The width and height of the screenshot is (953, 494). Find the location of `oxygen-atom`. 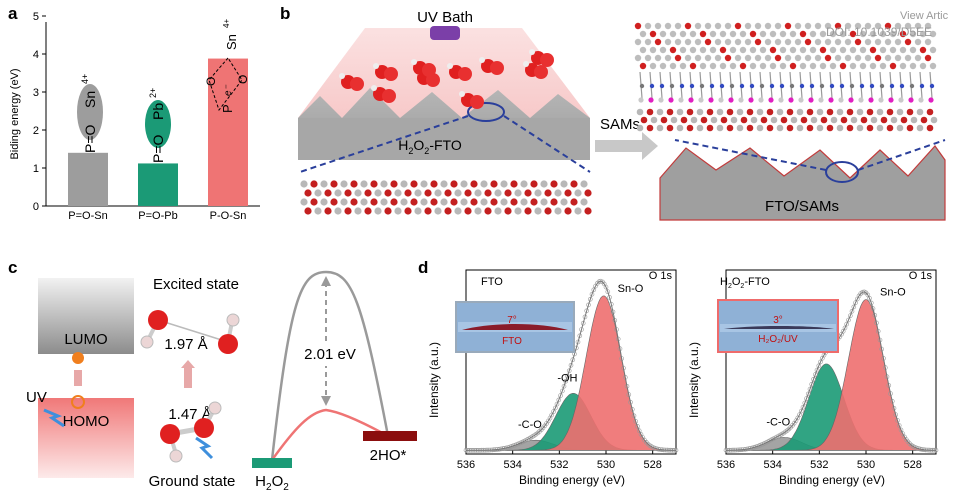

oxygen-atom is located at coordinates (497, 68).